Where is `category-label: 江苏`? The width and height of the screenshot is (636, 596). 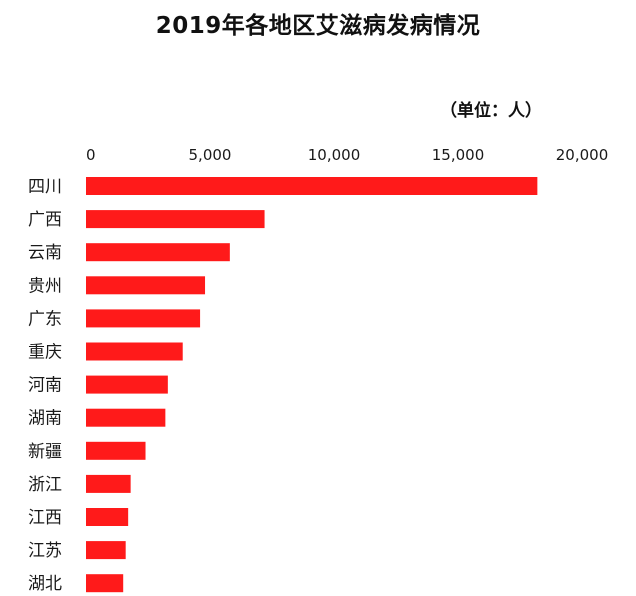
category-label: 江苏 is located at coordinates (45, 551).